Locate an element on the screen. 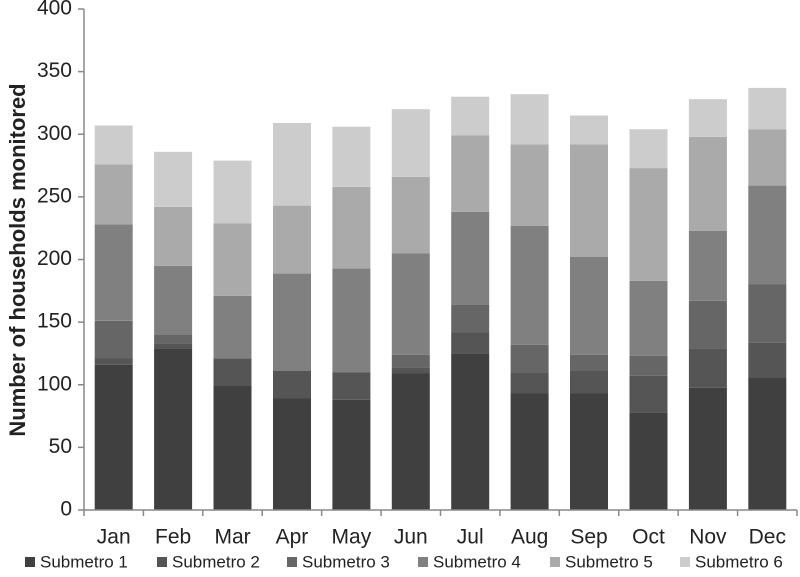 This screenshot has height=577, width=800. legend-label-submetro-3: Submetro 3 is located at coordinates (346, 561).